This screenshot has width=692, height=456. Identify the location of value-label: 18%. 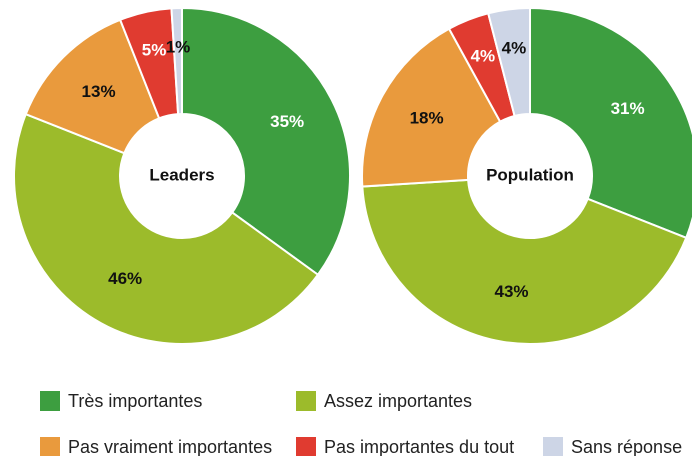
(427, 118).